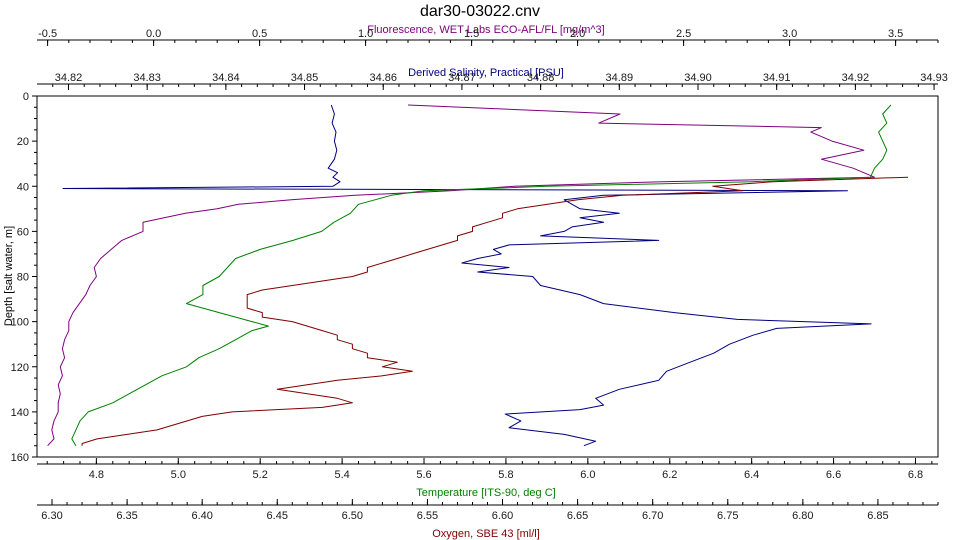 This screenshot has height=540, width=960. I want to click on chart-title: dar30-03022.cnv, so click(480, 11).